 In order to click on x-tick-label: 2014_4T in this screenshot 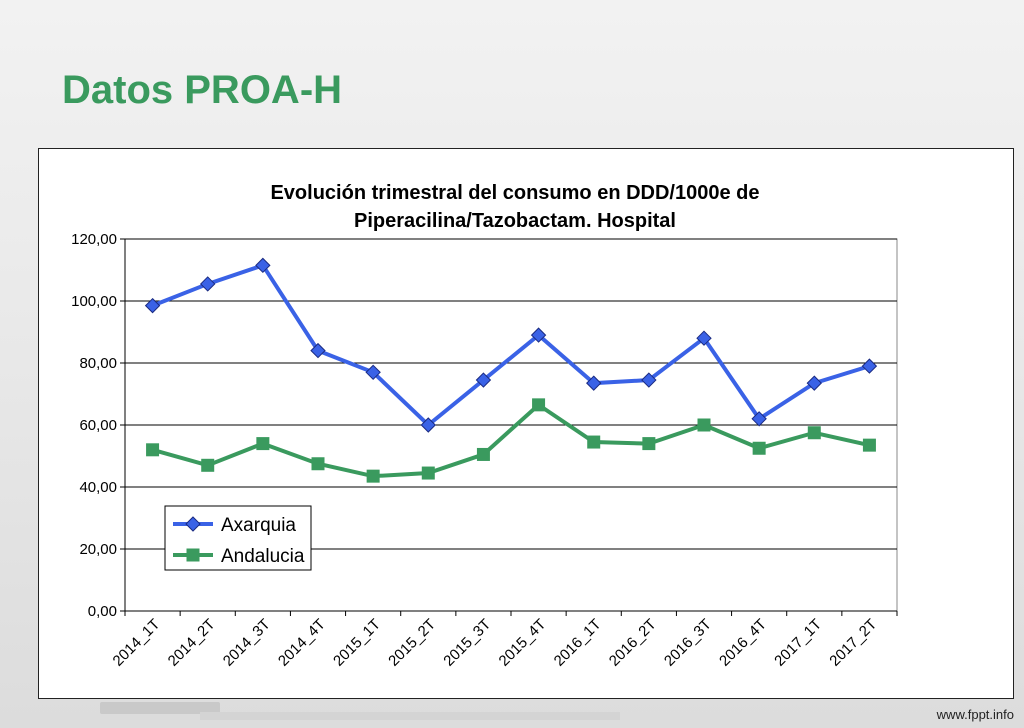, I will do `click(302, 643)`.